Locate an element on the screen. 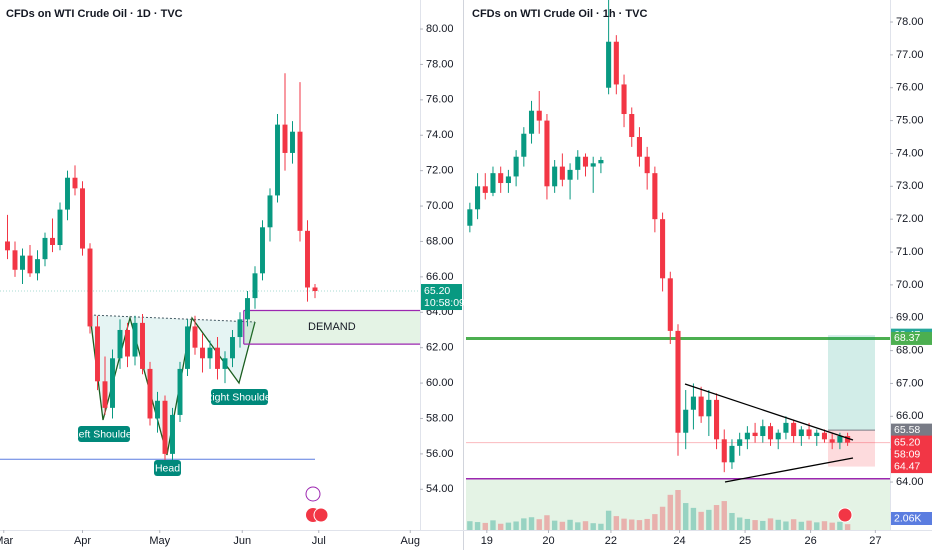 The image size is (932, 550). pattern-line is located at coordinates (172, 385).